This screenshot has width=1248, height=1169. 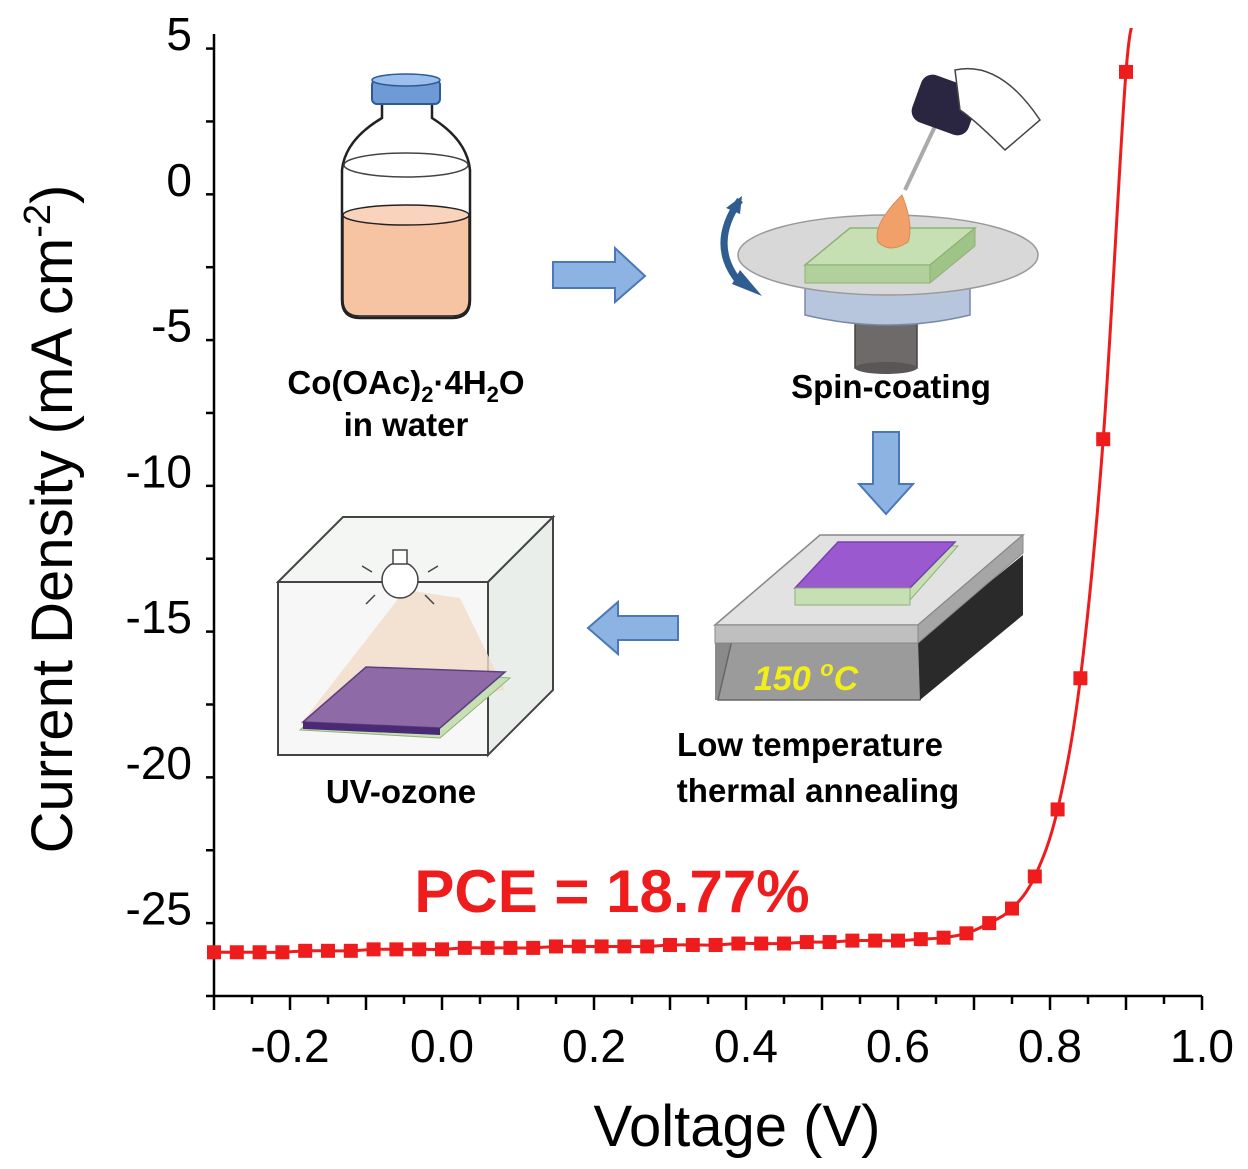 I want to click on x-tick-label: 0.4, so click(x=746, y=1046).